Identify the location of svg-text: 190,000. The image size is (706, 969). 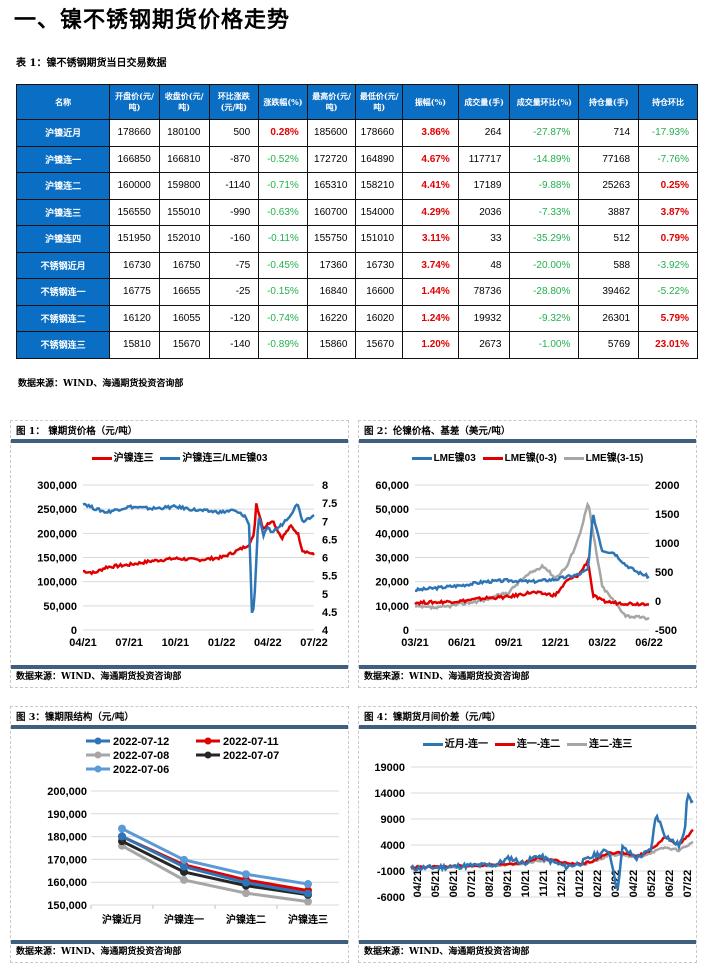
(67, 815).